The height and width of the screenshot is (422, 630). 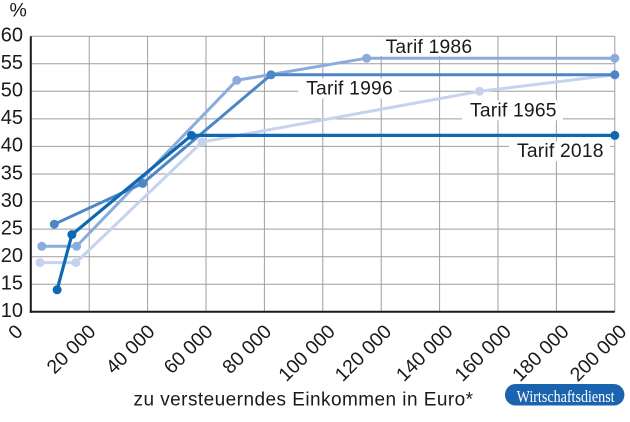 I want to click on svg-text: 45, so click(x=12, y=118).